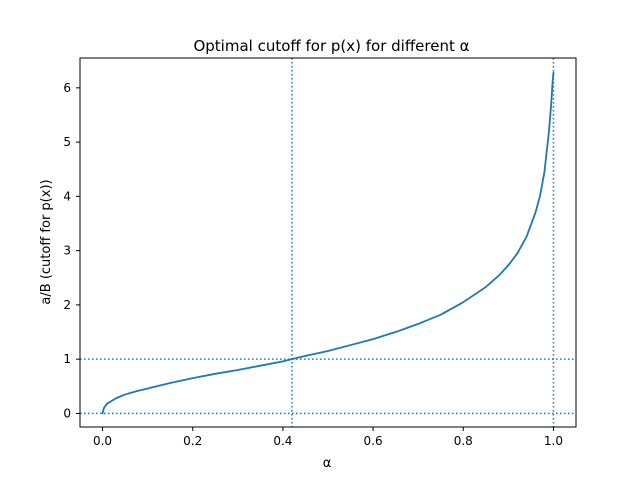 The height and width of the screenshot is (480, 640). Describe the element at coordinates (67, 413) in the screenshot. I see `y-tick-label-0: 0` at that location.